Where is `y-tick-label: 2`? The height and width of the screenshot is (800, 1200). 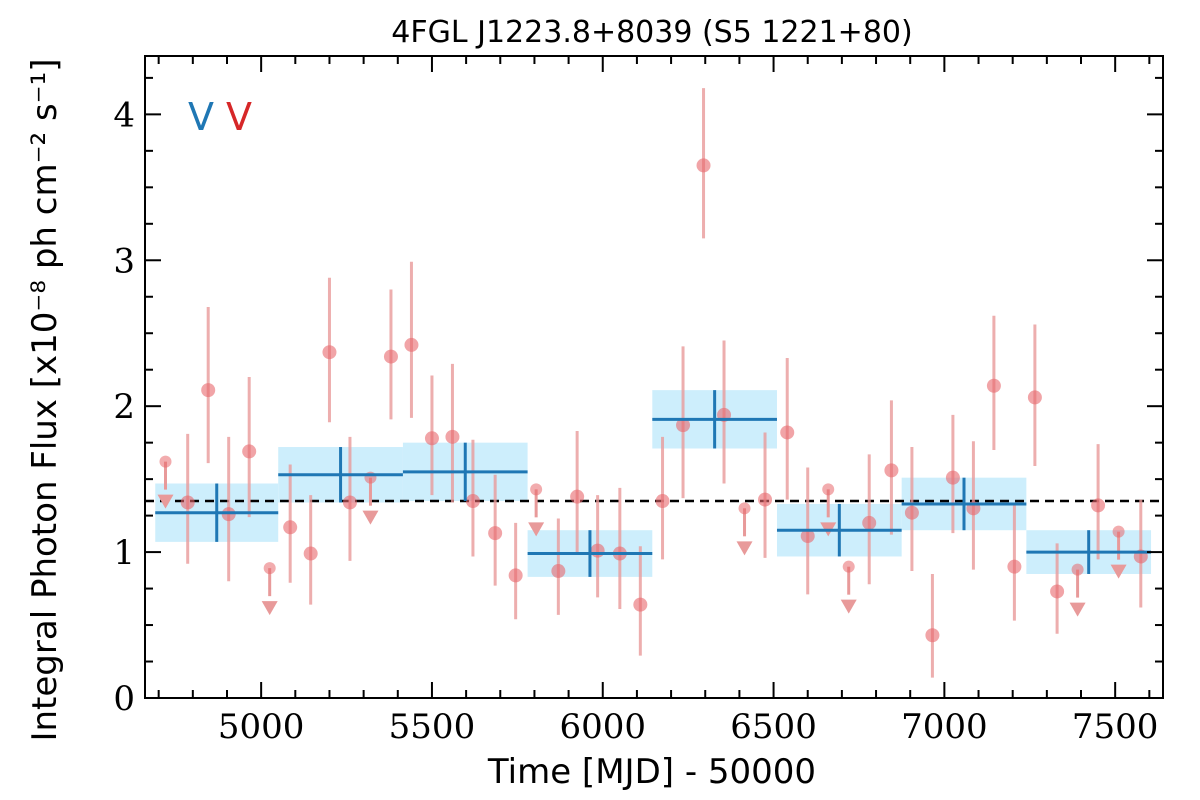
y-tick-label: 2 is located at coordinates (124, 407).